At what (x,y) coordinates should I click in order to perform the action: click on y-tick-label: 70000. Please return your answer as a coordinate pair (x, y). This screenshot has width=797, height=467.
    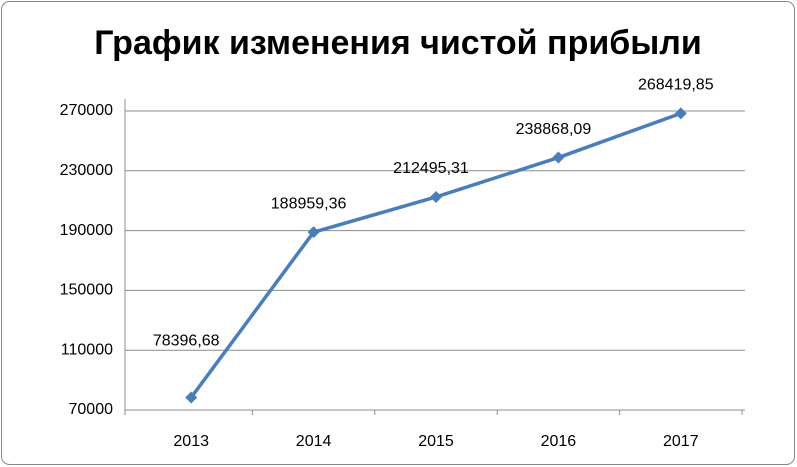
    Looking at the image, I should click on (91, 409).